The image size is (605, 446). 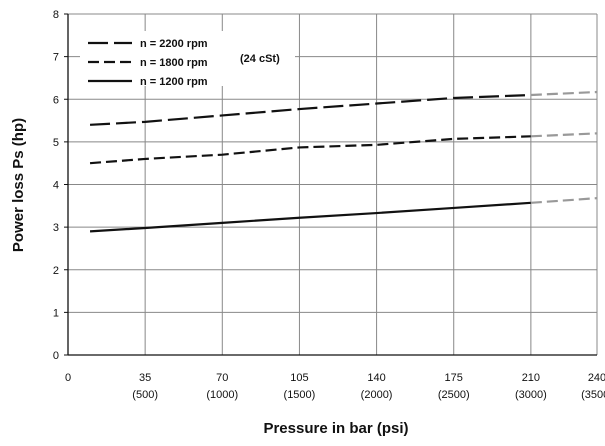 What do you see at coordinates (56, 100) in the screenshot?
I see `y-tick-label: 6` at bounding box center [56, 100].